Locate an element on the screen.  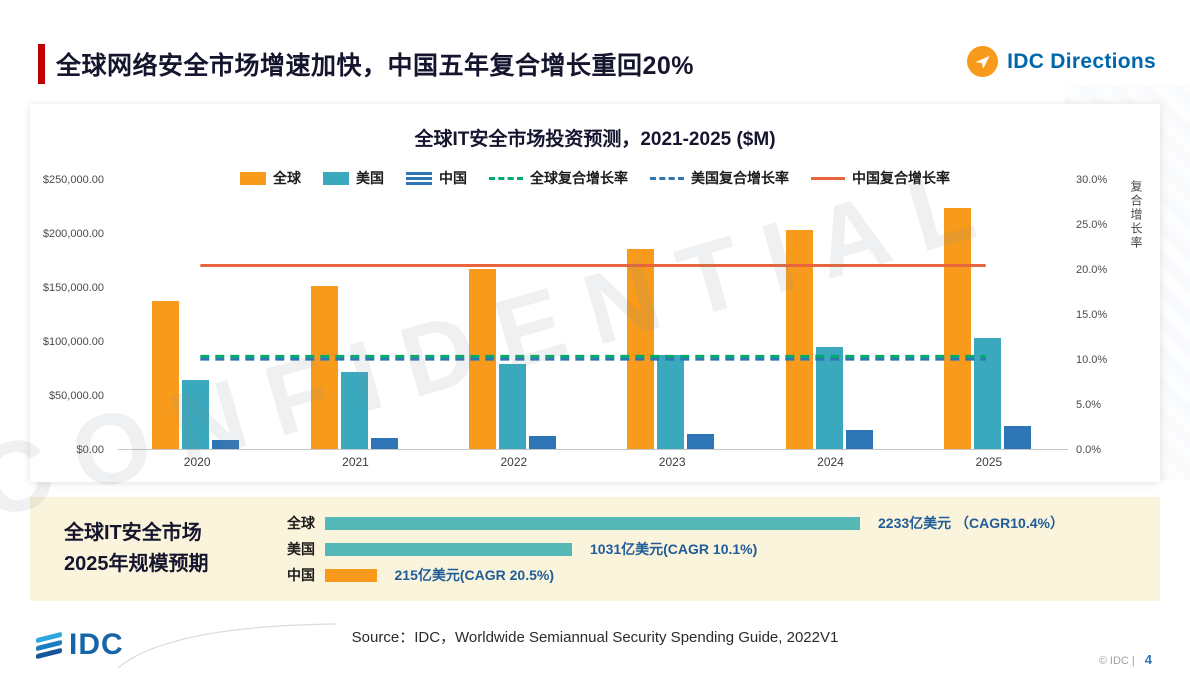
legend-item-美国: 美国 is located at coordinates (353, 178).